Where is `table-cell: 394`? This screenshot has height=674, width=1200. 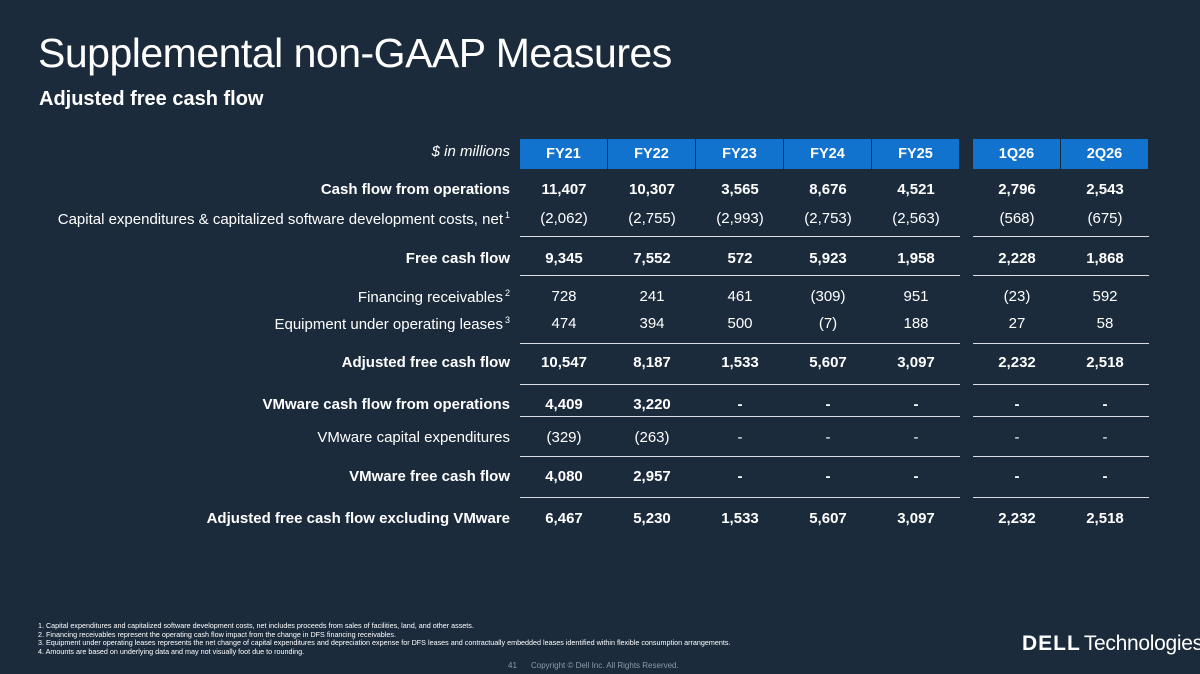
table-cell: 394 is located at coordinates (652, 323).